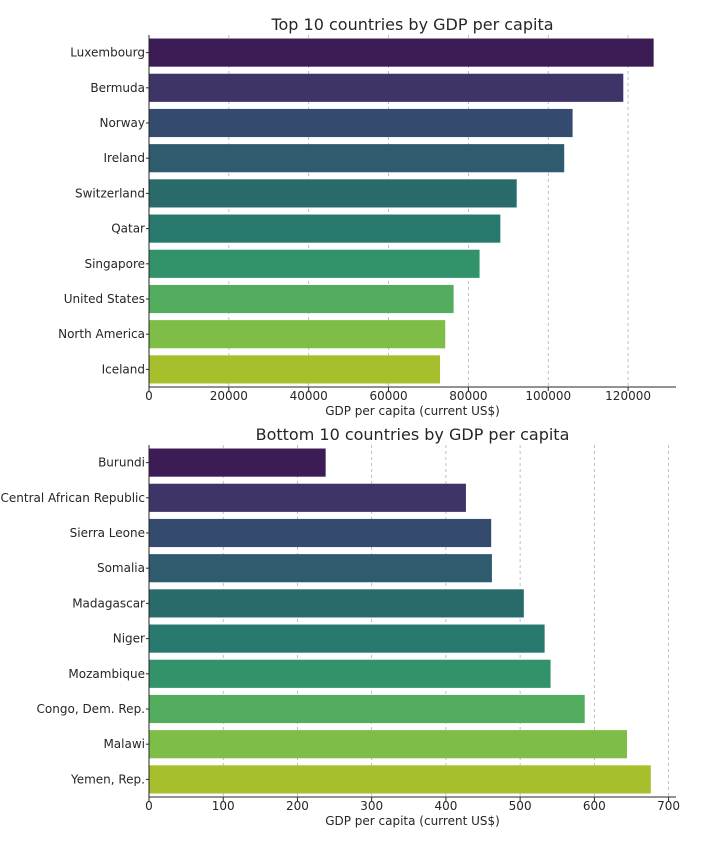 This screenshot has width=708, height=845. What do you see at coordinates (124, 744) in the screenshot?
I see `category-label: Malawi` at bounding box center [124, 744].